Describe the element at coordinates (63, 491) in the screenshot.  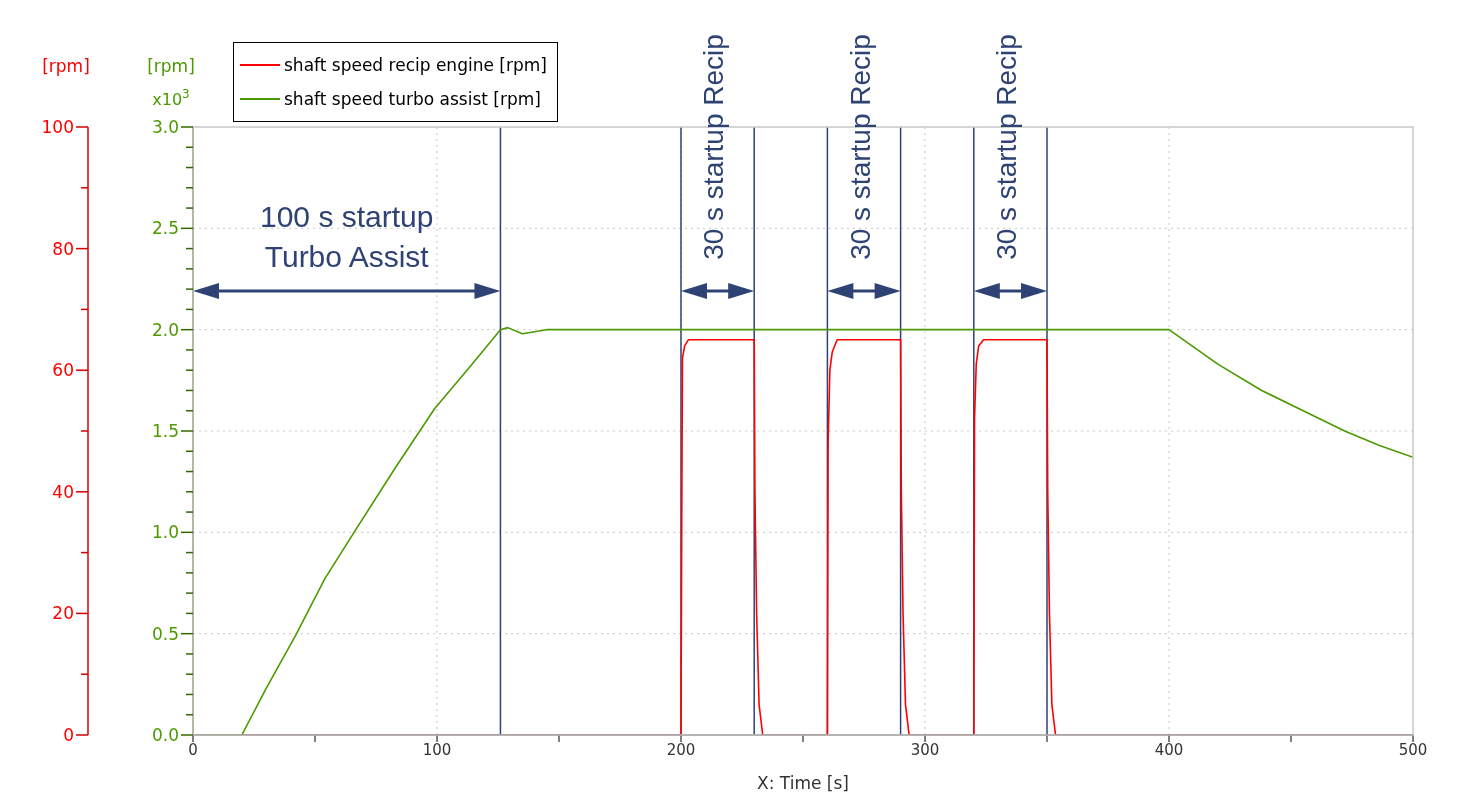
I see `y2-tick-label: 40` at that location.